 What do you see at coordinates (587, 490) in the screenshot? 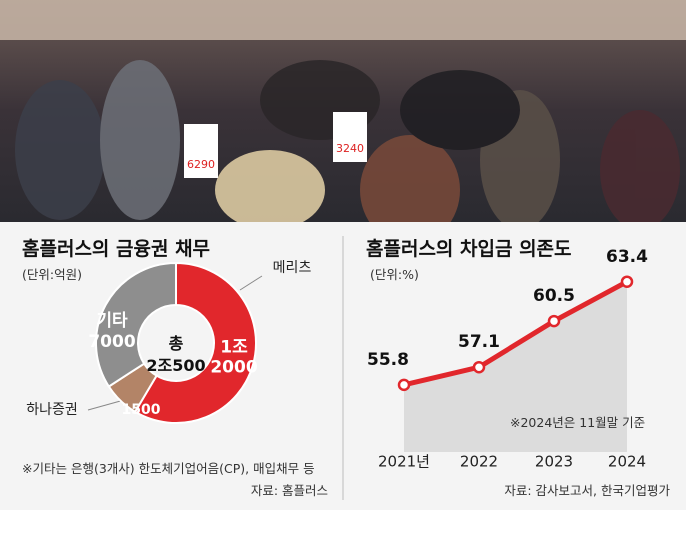
I see `source: 자료: 감사보고서, 한국기업평가` at bounding box center [587, 490].